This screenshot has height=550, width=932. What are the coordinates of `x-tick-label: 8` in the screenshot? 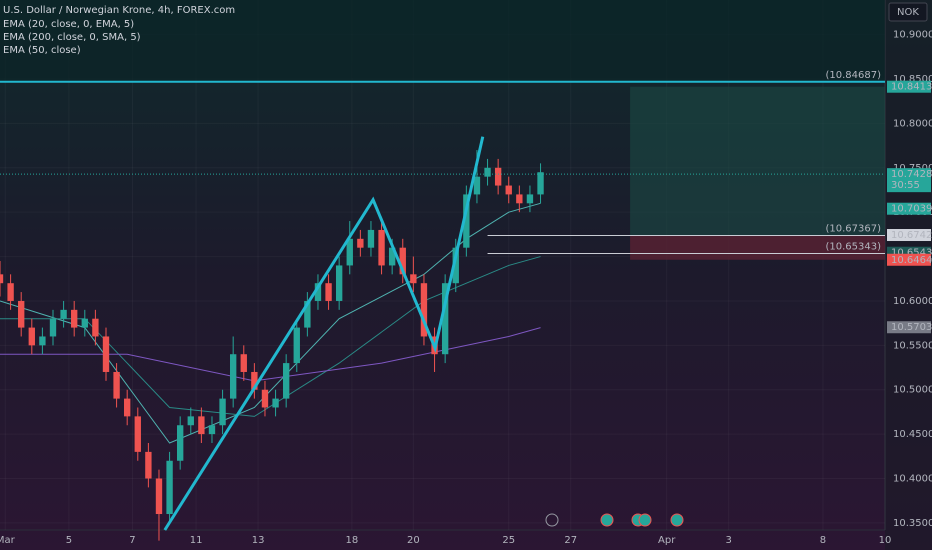 It's located at (823, 540).